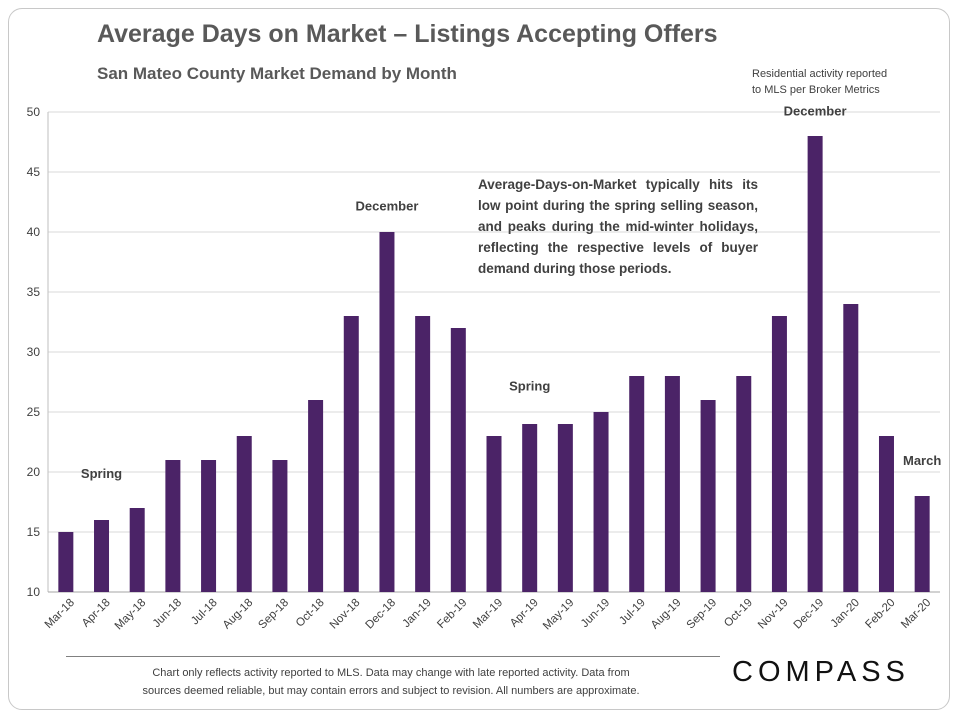  What do you see at coordinates (34, 352) in the screenshot?
I see `y-tick-label: 30` at bounding box center [34, 352].